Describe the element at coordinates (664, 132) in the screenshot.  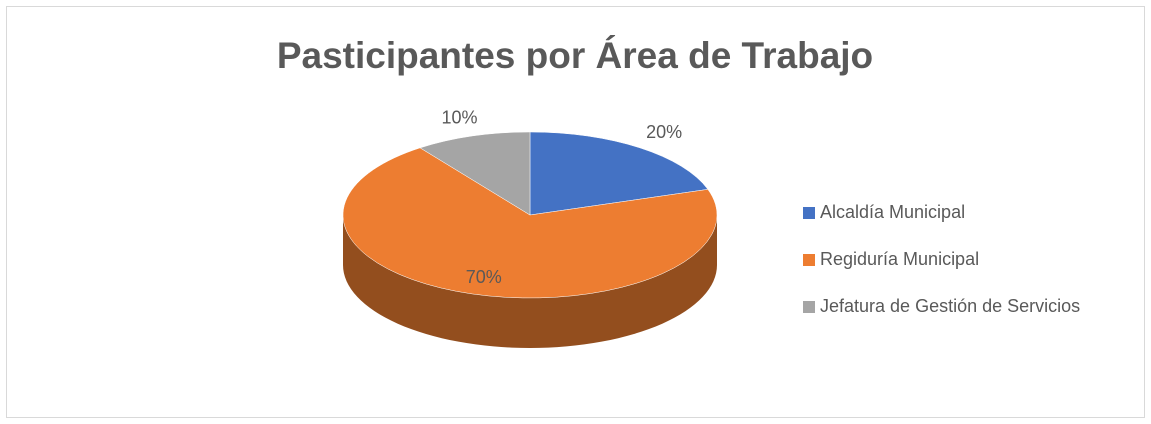
I see `data-label: 20%` at that location.